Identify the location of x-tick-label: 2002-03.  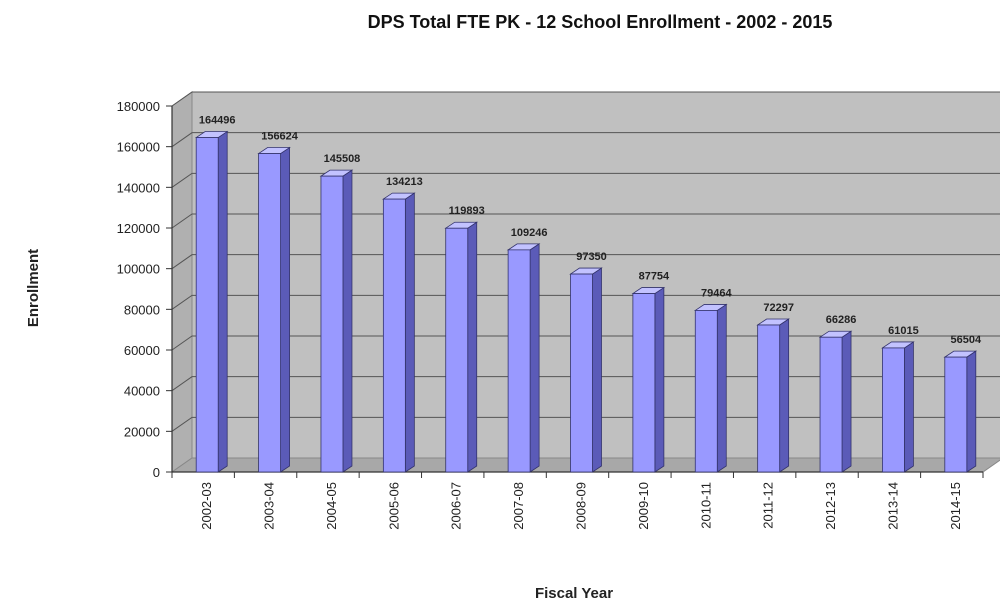
(206, 506).